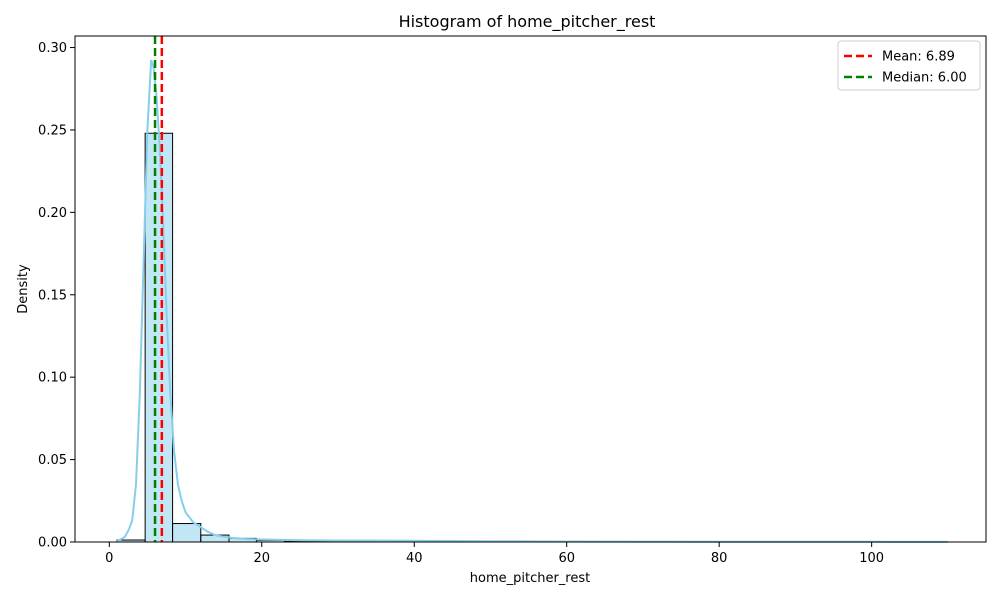 The height and width of the screenshot is (600, 1000). I want to click on y-tick-label: 0.25, so click(52, 130).